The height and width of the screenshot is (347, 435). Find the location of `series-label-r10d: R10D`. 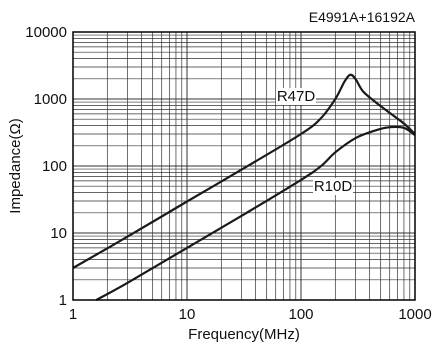

series-label-r10d: R10D is located at coordinates (333, 186).